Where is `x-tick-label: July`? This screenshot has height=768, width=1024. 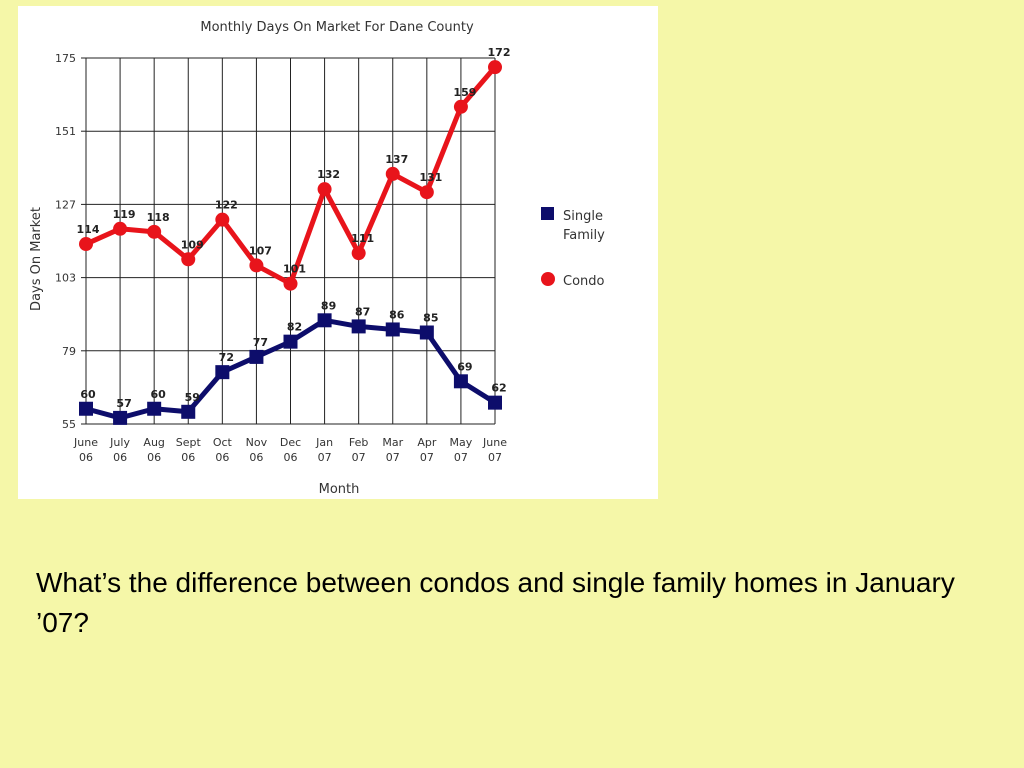
x-tick-label: July is located at coordinates (119, 442).